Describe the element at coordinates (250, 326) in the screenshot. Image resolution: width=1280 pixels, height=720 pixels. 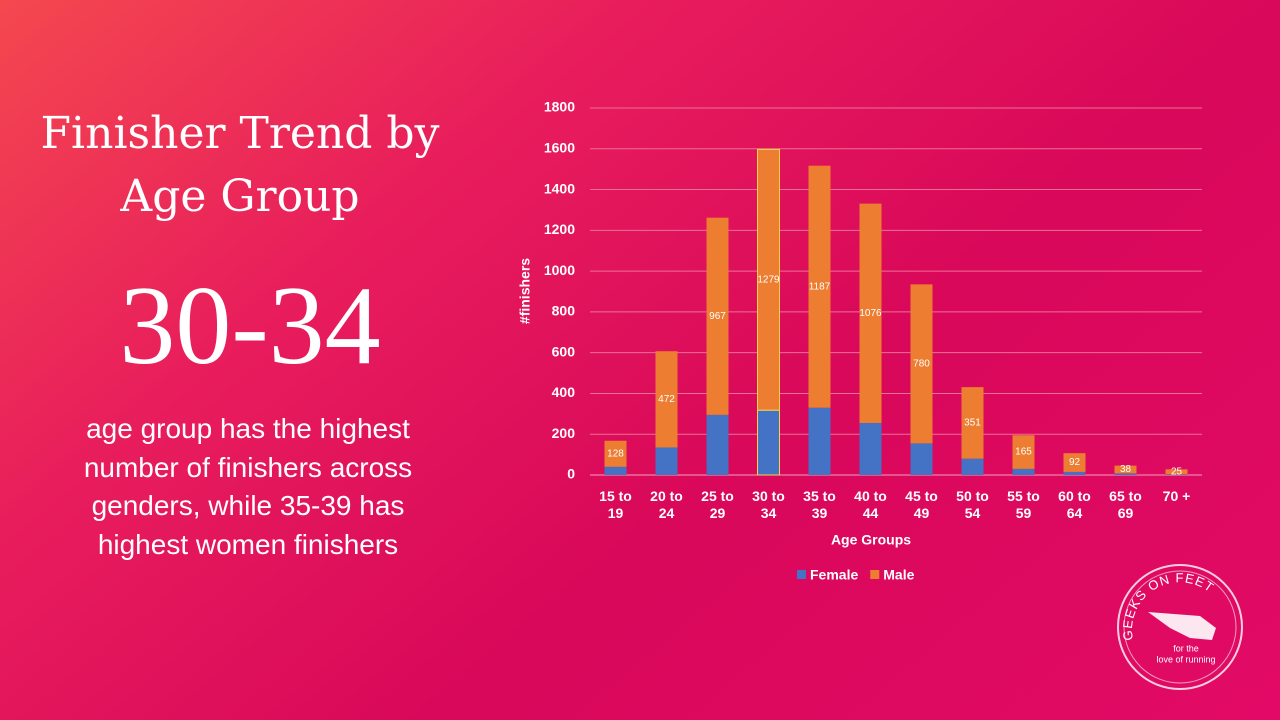
I see `highlight: 30-34` at that location.